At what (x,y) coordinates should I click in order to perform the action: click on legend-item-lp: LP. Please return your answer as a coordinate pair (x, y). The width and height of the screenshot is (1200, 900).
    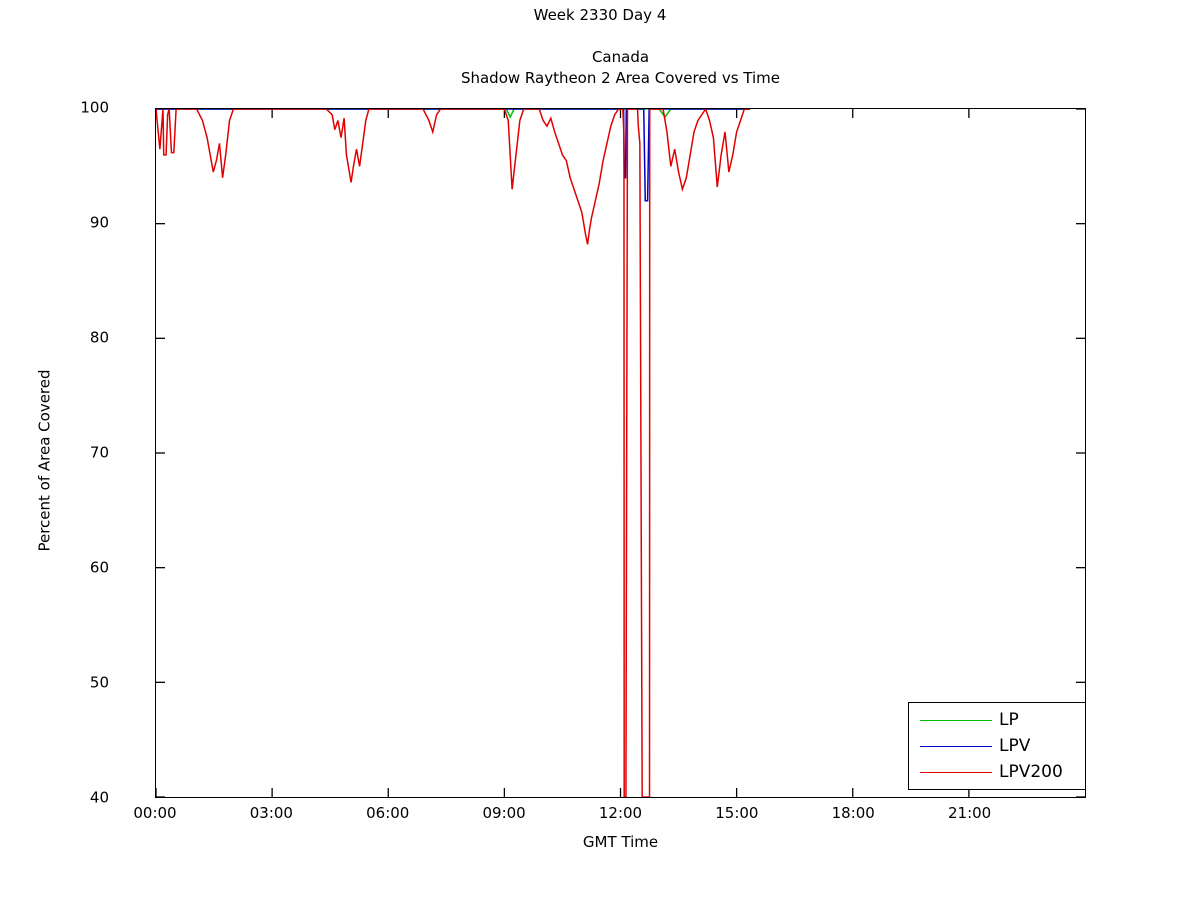
    Looking at the image, I should click on (997, 720).